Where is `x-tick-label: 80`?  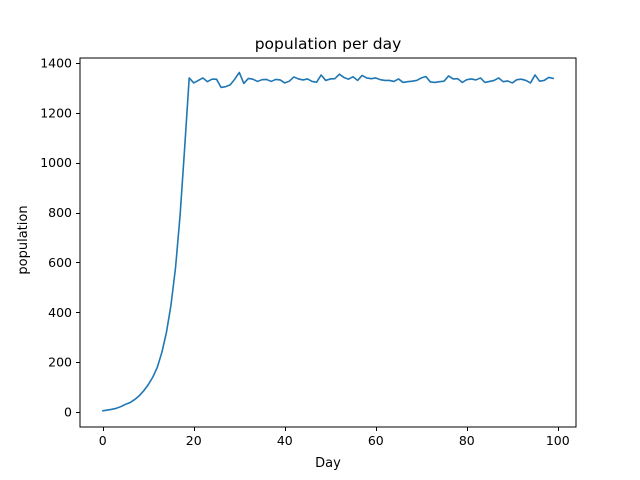 x-tick-label: 80 is located at coordinates (467, 440).